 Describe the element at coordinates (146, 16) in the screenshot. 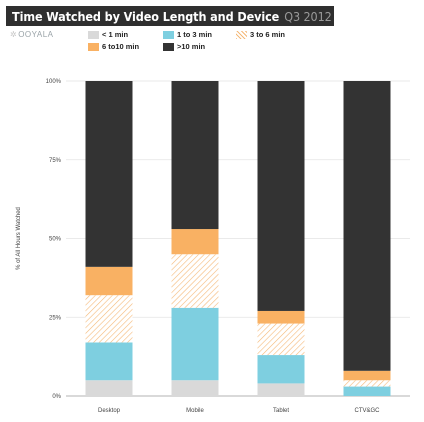

I see `chart-title-text: Time Watched by Video Length and Device` at that location.